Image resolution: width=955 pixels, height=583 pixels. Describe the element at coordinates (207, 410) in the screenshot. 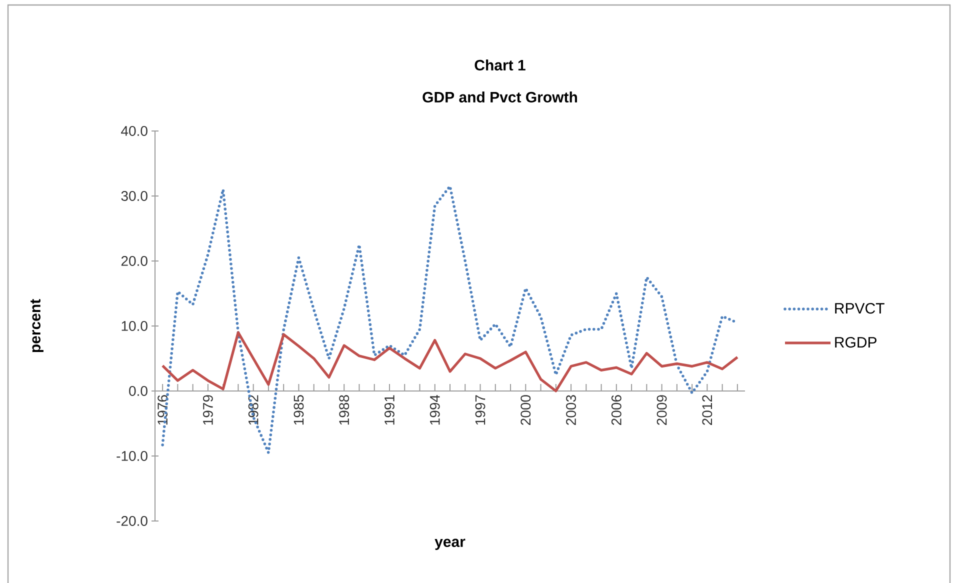

I see `x-tick-label: 1979` at that location.